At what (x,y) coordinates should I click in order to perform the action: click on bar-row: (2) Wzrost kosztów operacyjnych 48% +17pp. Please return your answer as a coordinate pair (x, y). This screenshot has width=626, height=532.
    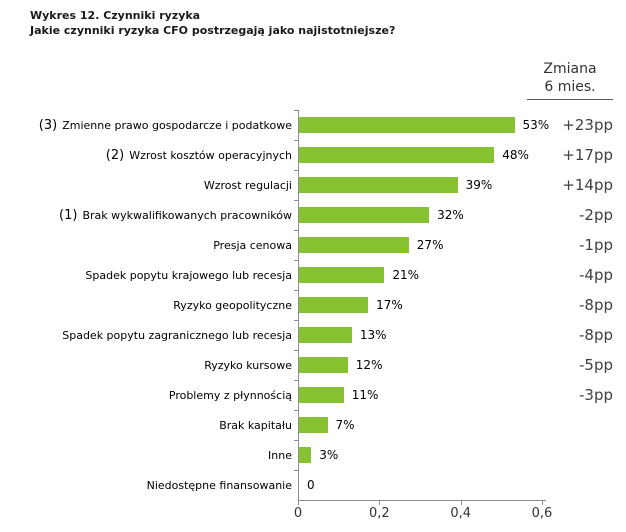
    Looking at the image, I should click on (313, 155).